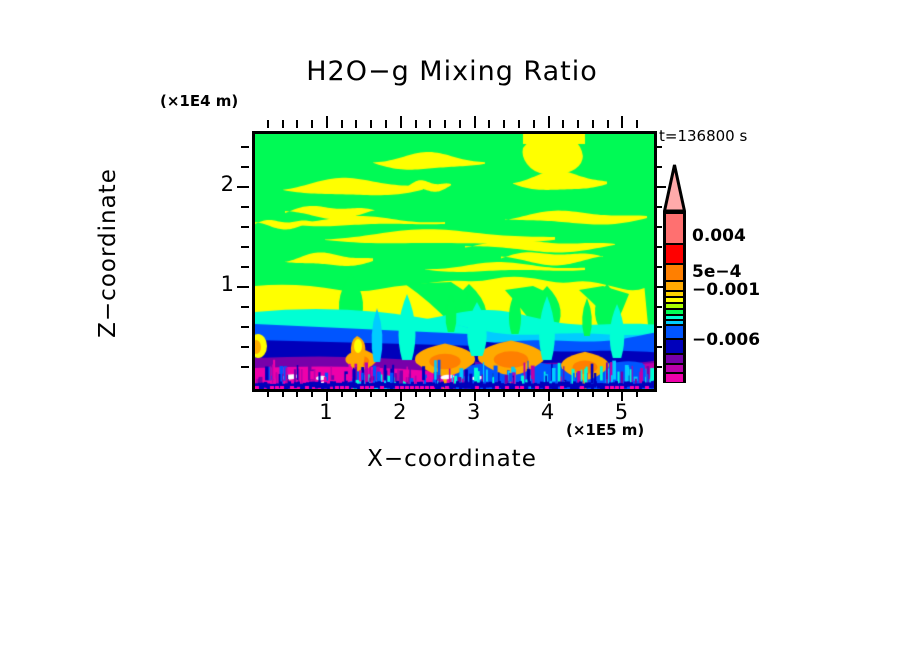  I want to click on x-tick-label: 1, so click(326, 412).